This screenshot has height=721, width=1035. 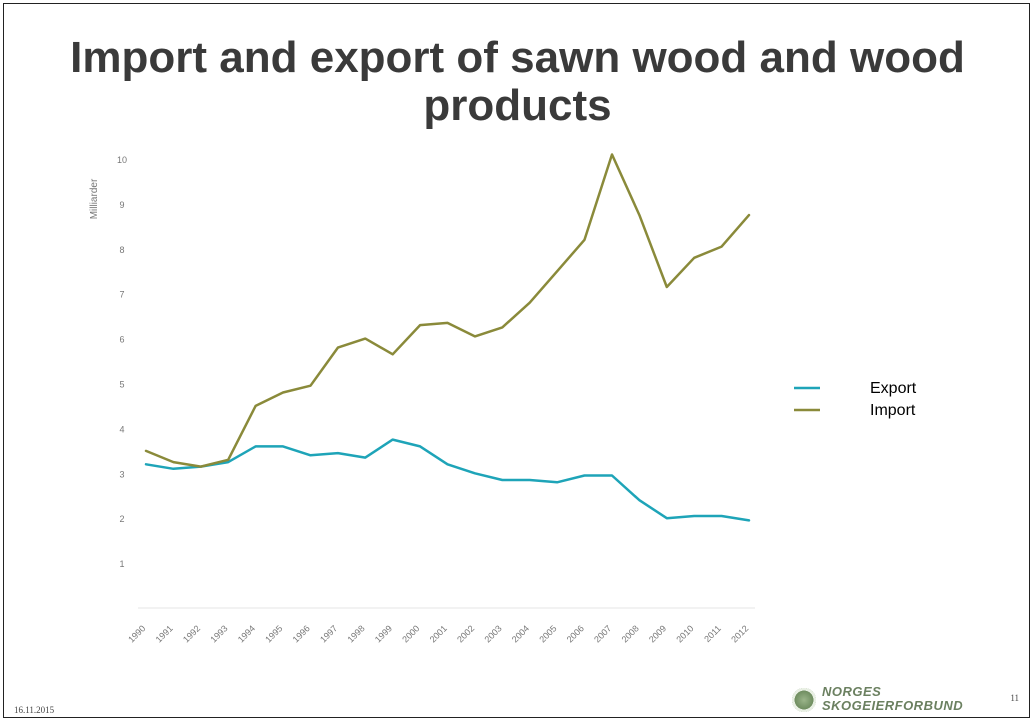 What do you see at coordinates (684, 633) in the screenshot?
I see `x-tick-label: 2010` at bounding box center [684, 633].